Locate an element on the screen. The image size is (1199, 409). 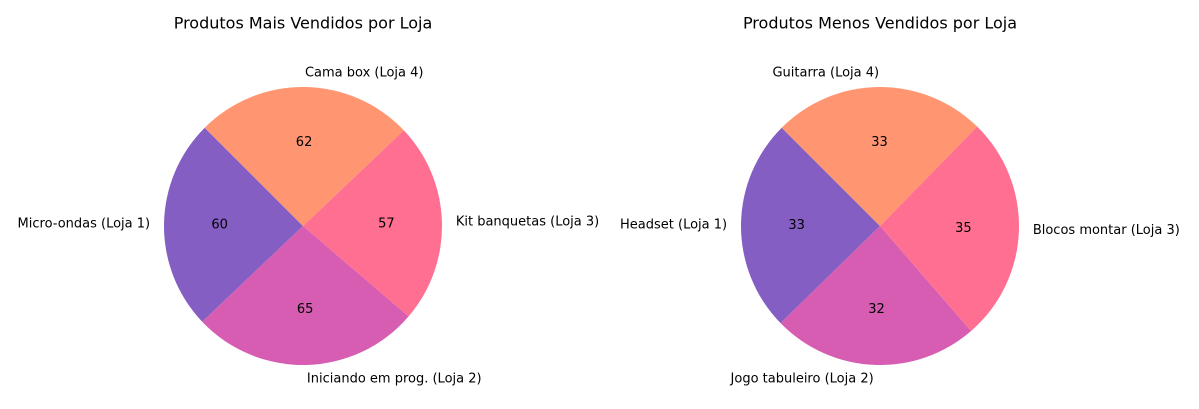
slice-category-label: Cama box (Loja 4) is located at coordinates (364, 73).